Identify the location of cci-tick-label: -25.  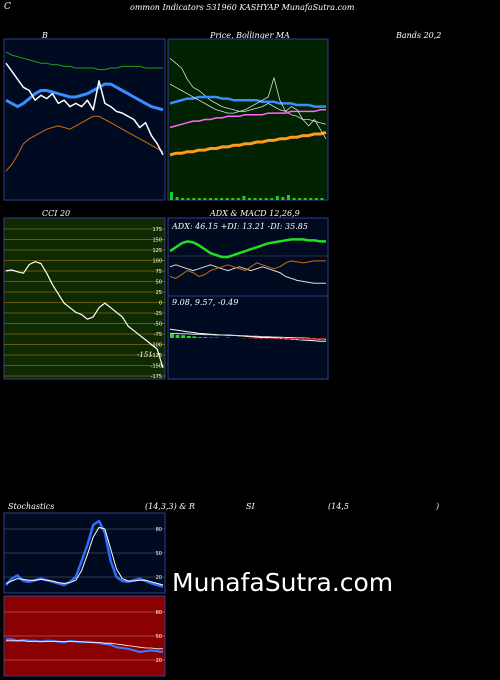
(158, 314).